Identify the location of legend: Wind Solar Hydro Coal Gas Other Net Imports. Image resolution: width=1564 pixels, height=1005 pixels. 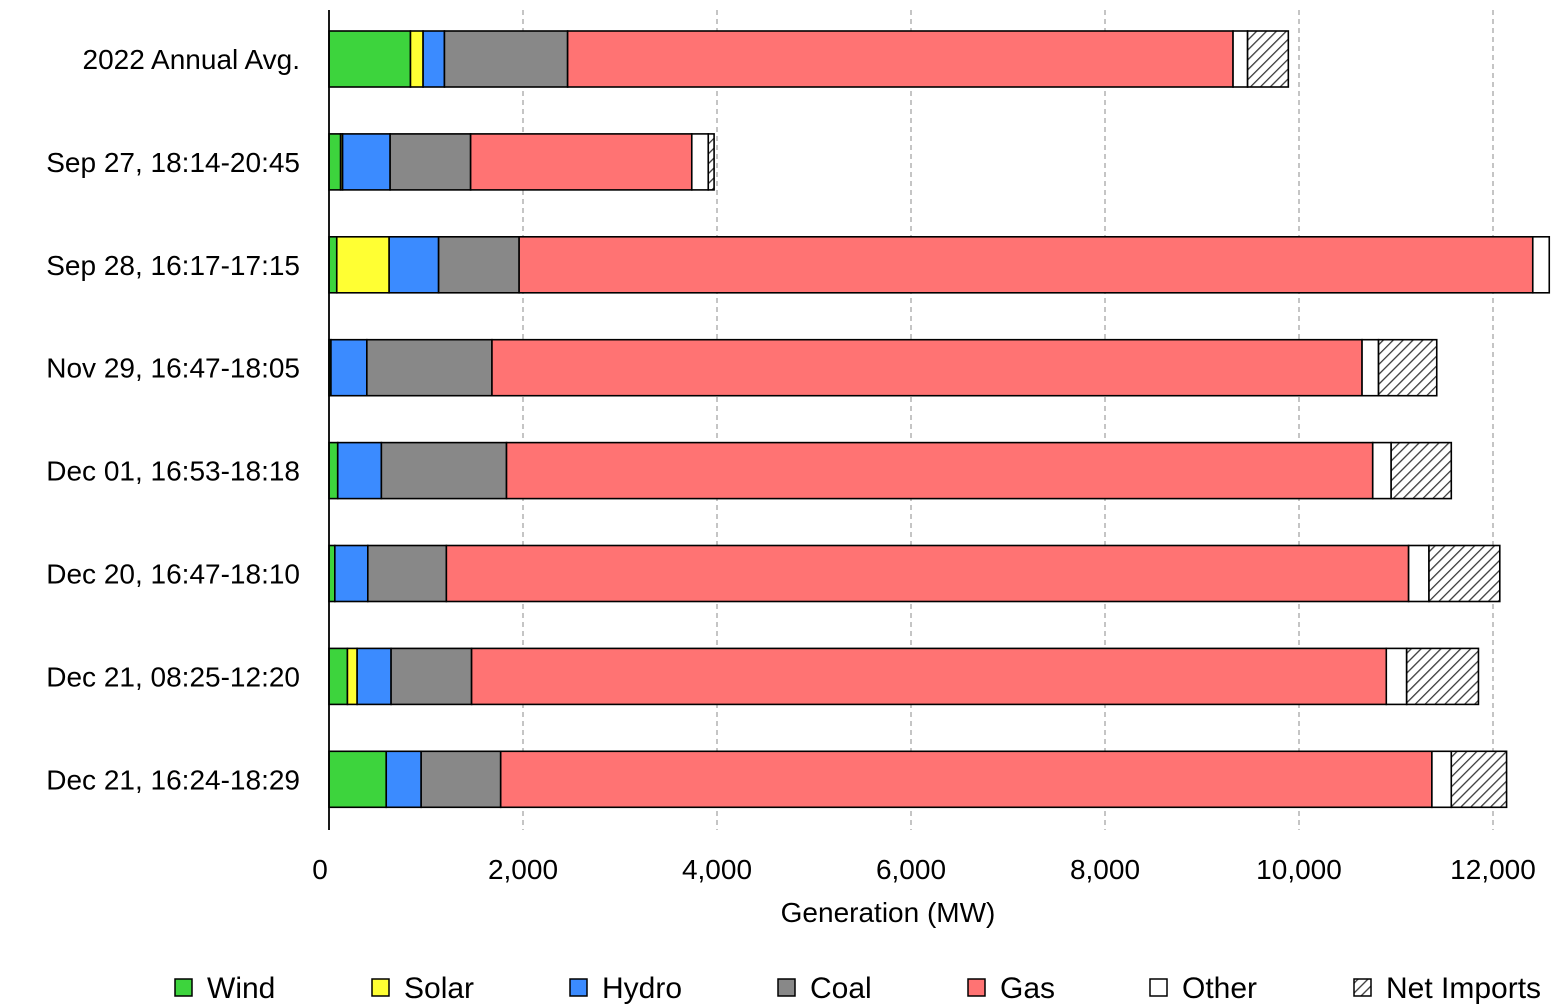
(857, 988).